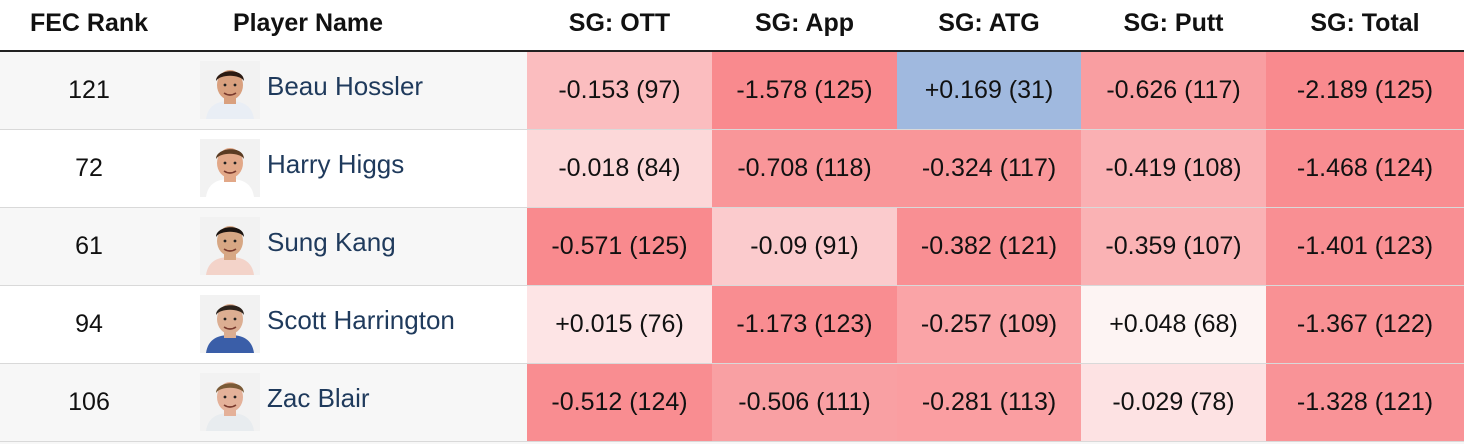 Image resolution: width=1472 pixels, height=444 pixels. Describe the element at coordinates (619, 402) in the screenshot. I see `sg-ott-cell: -0.512 (124)` at that location.